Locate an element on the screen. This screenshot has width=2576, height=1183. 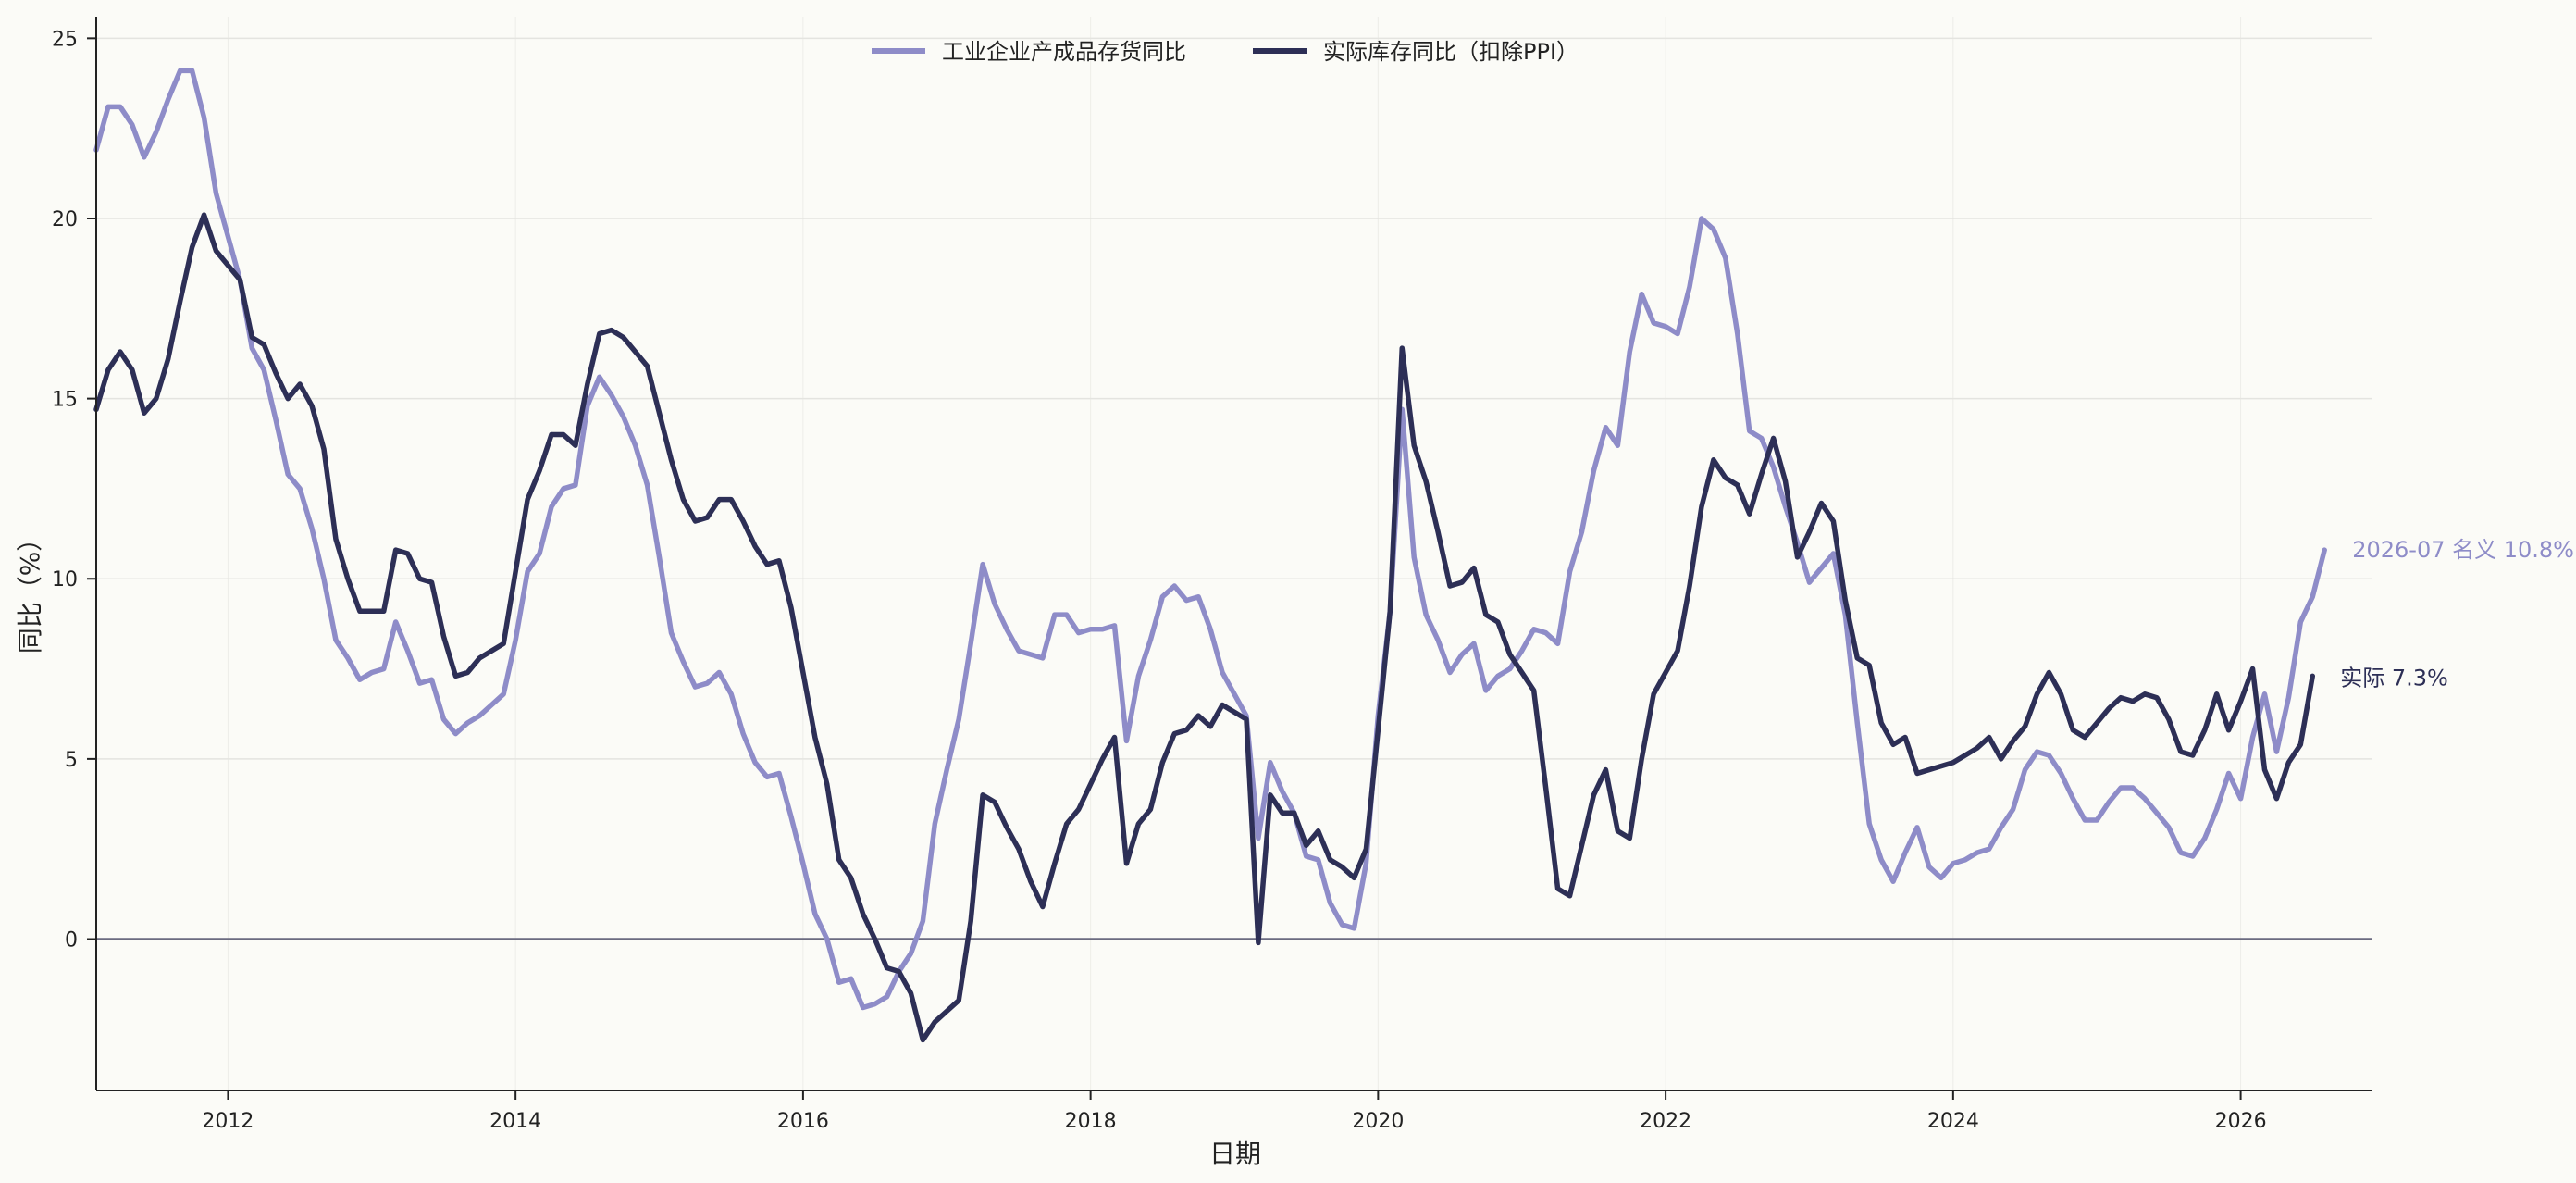
legend-item-nominal: 工业企业产成品存货同比 is located at coordinates (1029, 52).